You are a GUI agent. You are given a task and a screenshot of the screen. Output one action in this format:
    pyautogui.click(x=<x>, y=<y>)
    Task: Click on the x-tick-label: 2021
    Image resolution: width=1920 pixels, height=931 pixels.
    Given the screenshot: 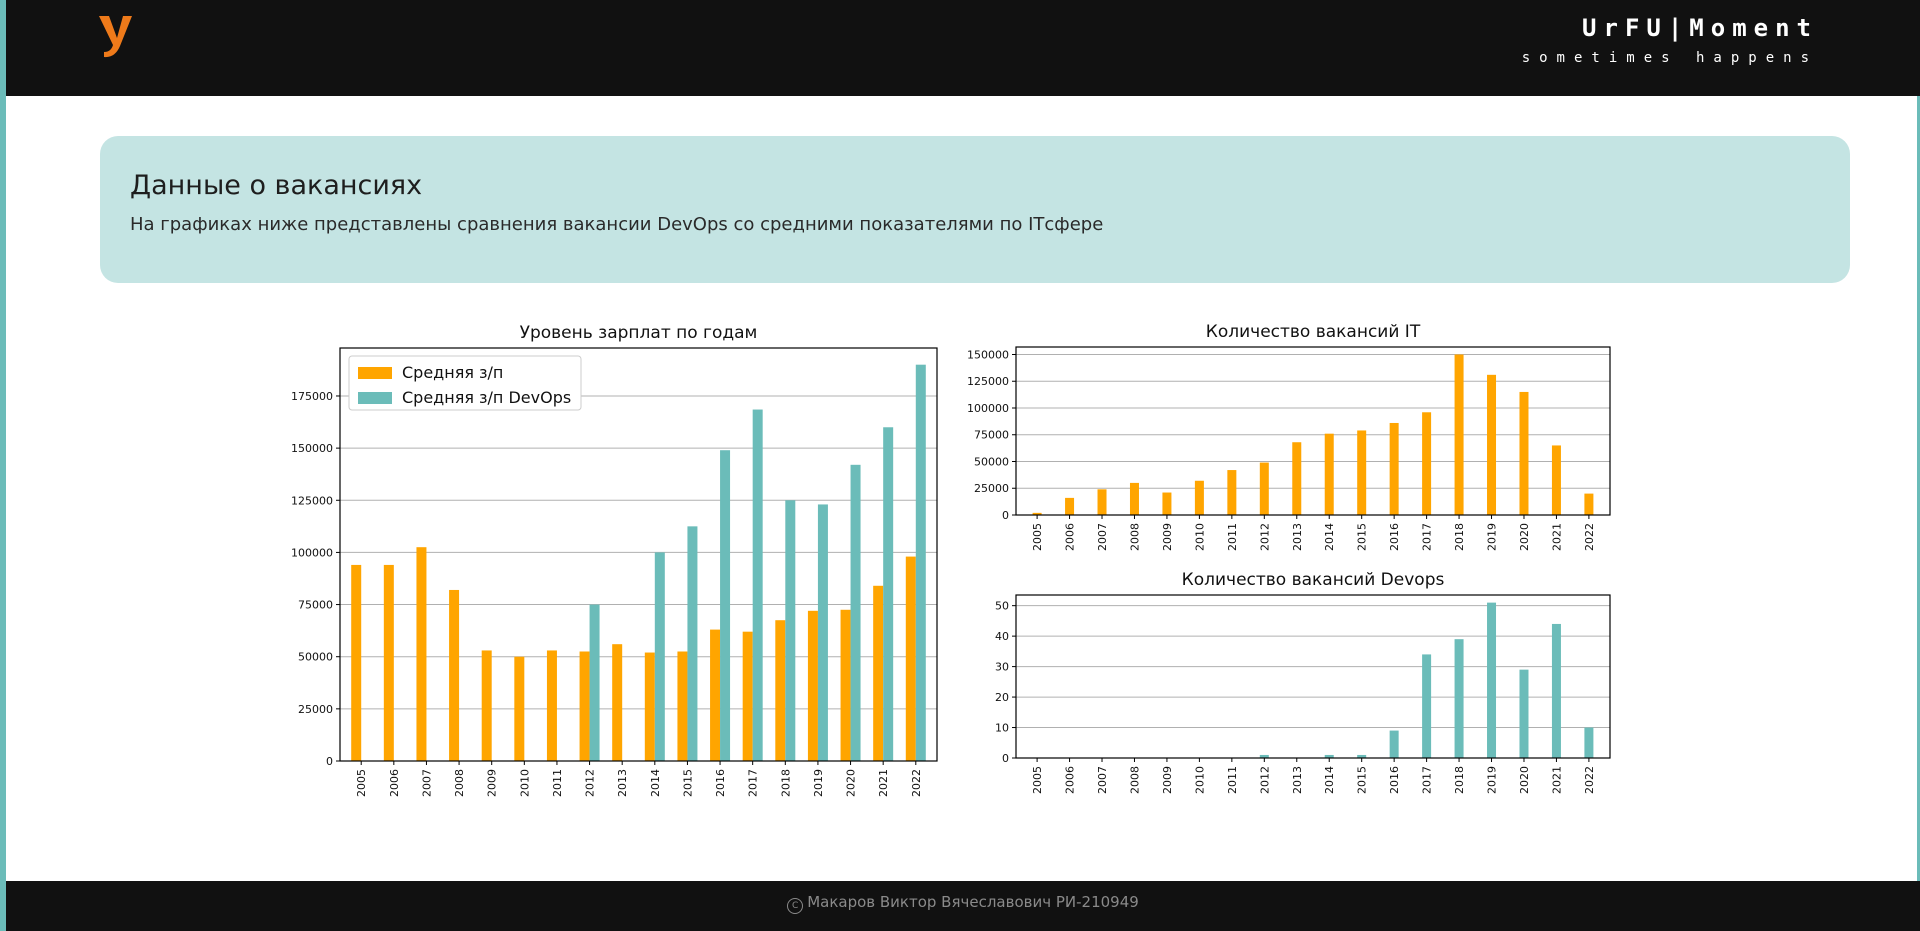 What is the action you would take?
    pyautogui.click(x=1556, y=537)
    